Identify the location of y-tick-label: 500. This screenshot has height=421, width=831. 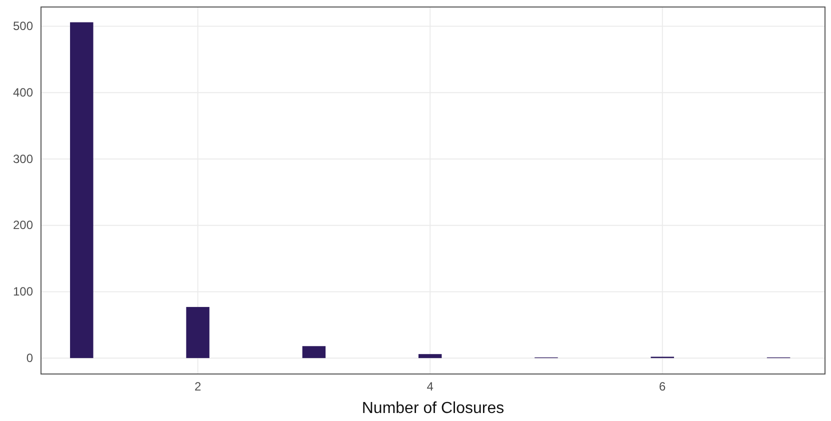
(23, 26).